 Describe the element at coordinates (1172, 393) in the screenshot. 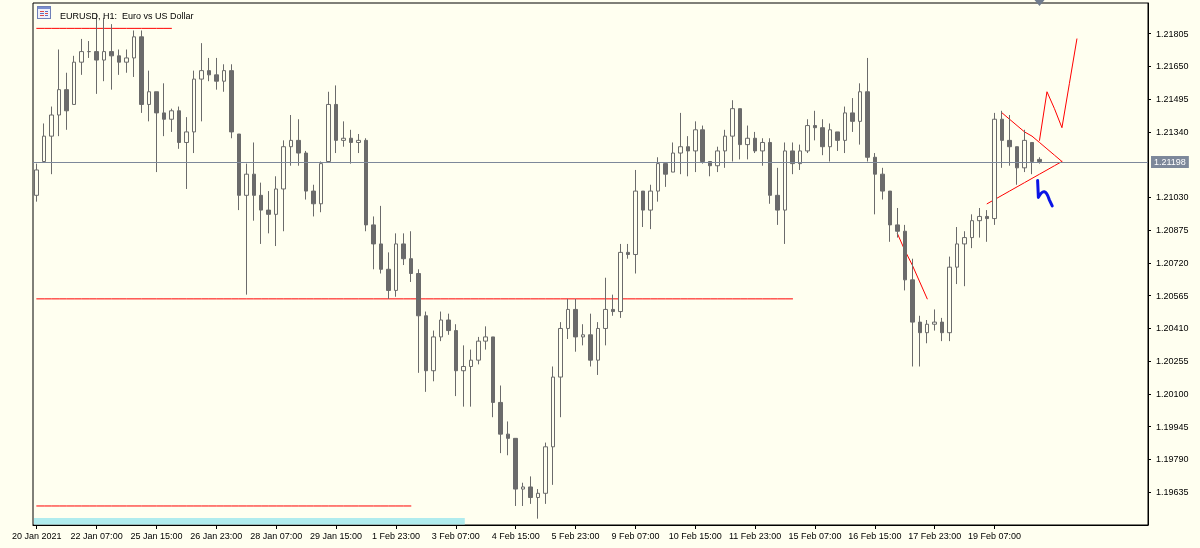

I see `y-tick-label: 1.20100` at that location.